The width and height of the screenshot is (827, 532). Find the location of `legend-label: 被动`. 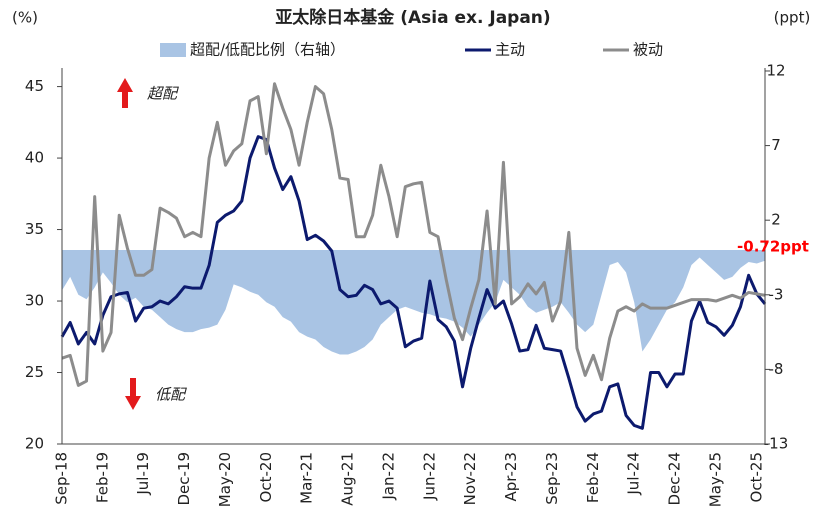

legend-label: 被动 is located at coordinates (648, 50).